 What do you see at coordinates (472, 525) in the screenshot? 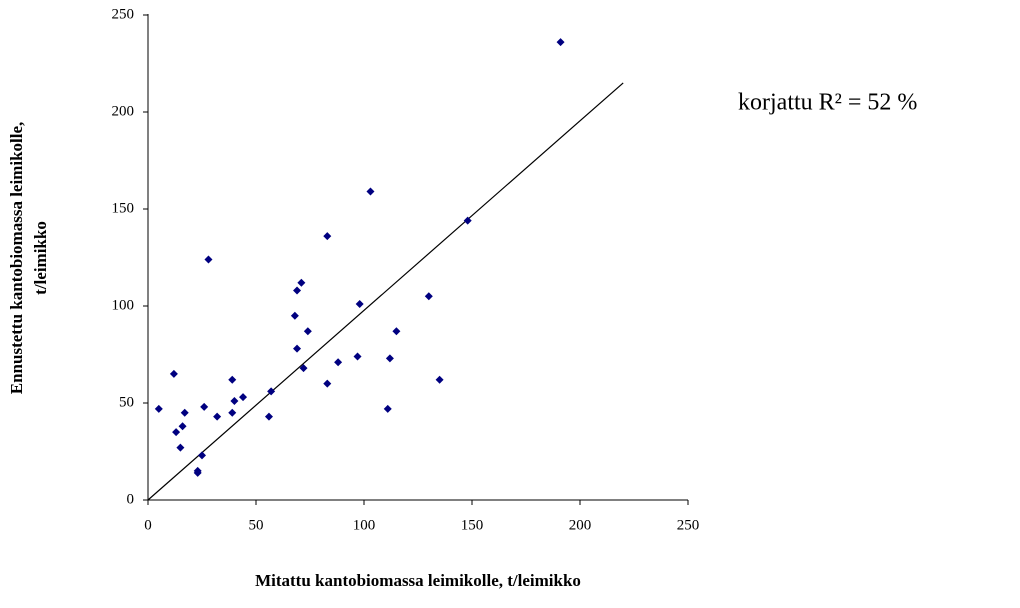
I see `x-tick-label: 150` at bounding box center [472, 525].